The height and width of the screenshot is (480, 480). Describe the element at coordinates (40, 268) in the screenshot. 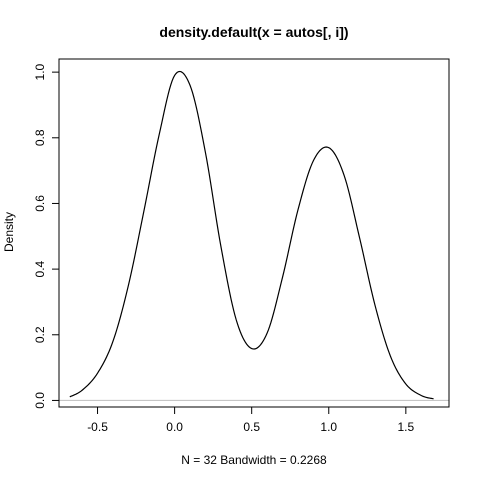

I see `y-tick-label: 0.4` at that location.